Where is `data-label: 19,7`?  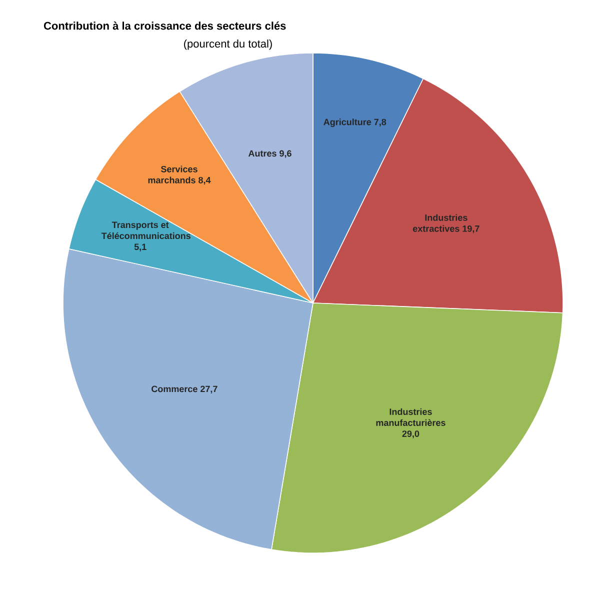
data-label: 19,7 is located at coordinates (471, 229).